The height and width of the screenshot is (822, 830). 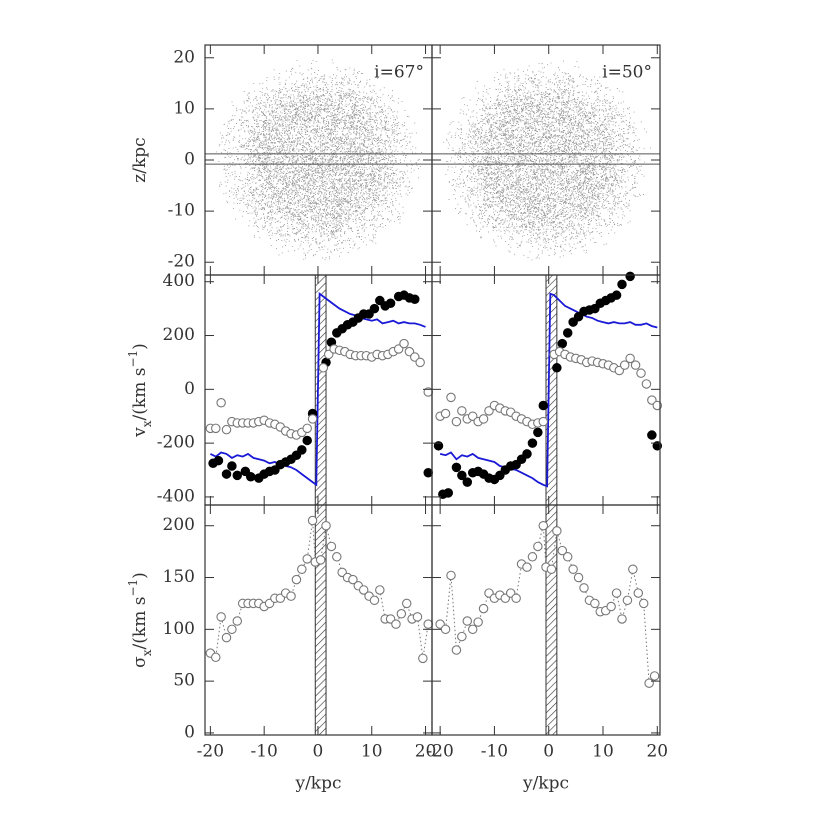 What do you see at coordinates (281, 649) in the screenshot?
I see `panel: 0 50 100 150 200 -20 -10 0 10 20 σx/(km s−1) y/kpc` at bounding box center [281, 649].